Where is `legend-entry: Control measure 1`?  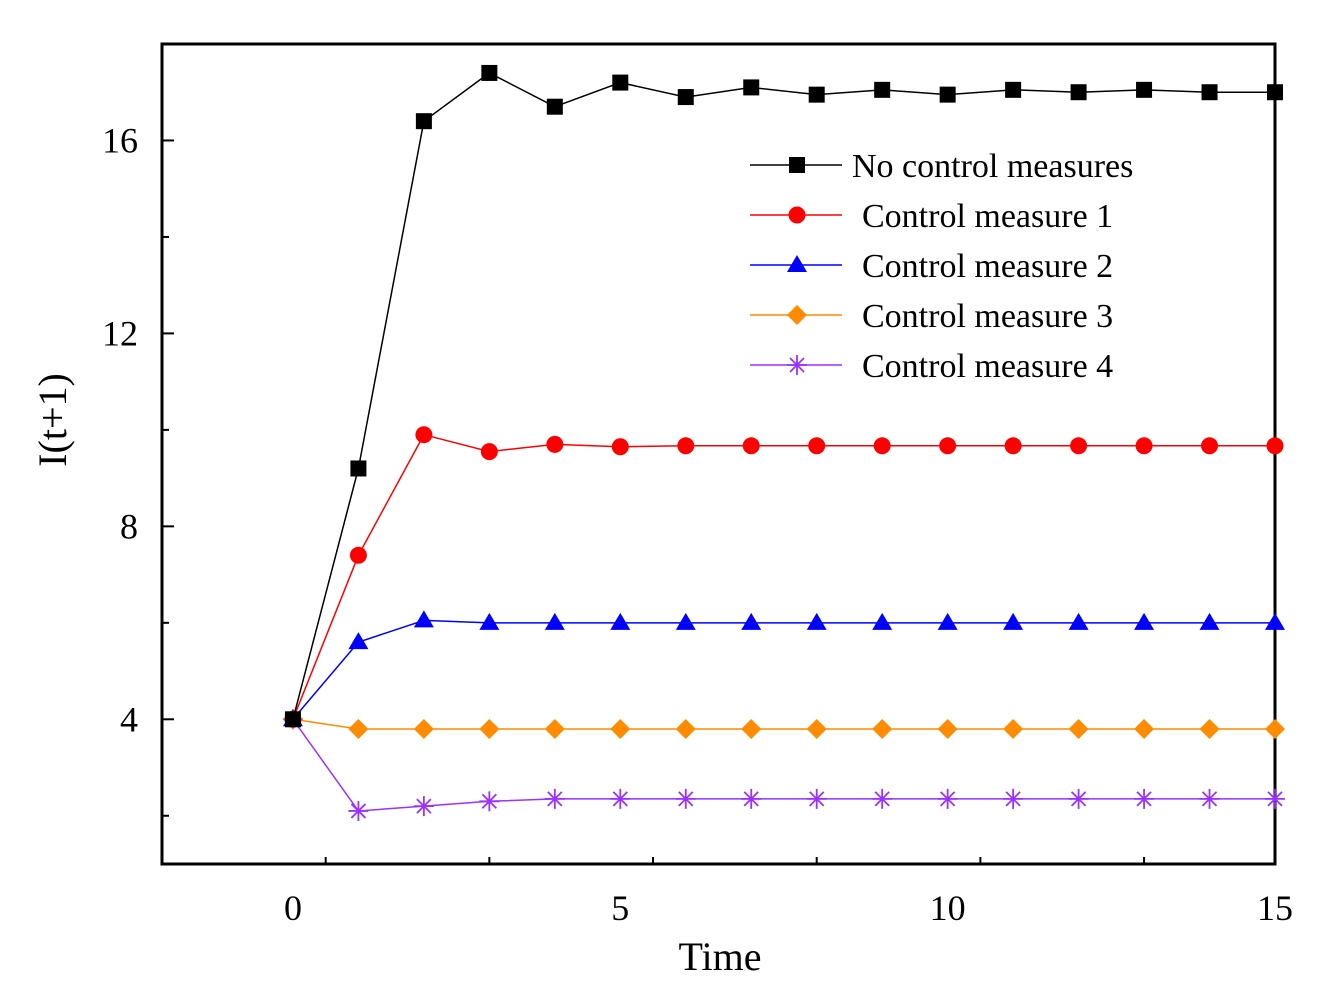
legend-entry: Control measure 1 is located at coordinates (931, 216).